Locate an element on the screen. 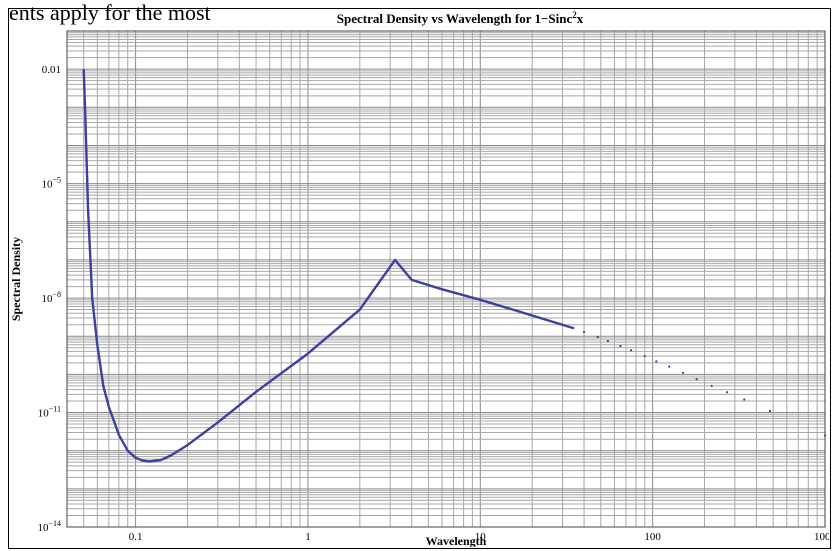  y-tick-label: 10⁻¹⁴ is located at coordinates (49, 526).